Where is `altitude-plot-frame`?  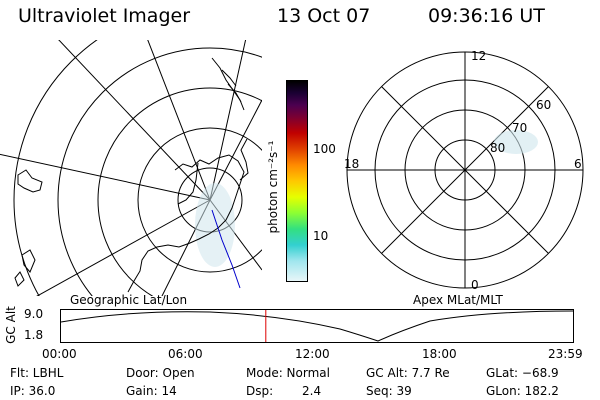 altitude-plot-frame is located at coordinates (317, 326).